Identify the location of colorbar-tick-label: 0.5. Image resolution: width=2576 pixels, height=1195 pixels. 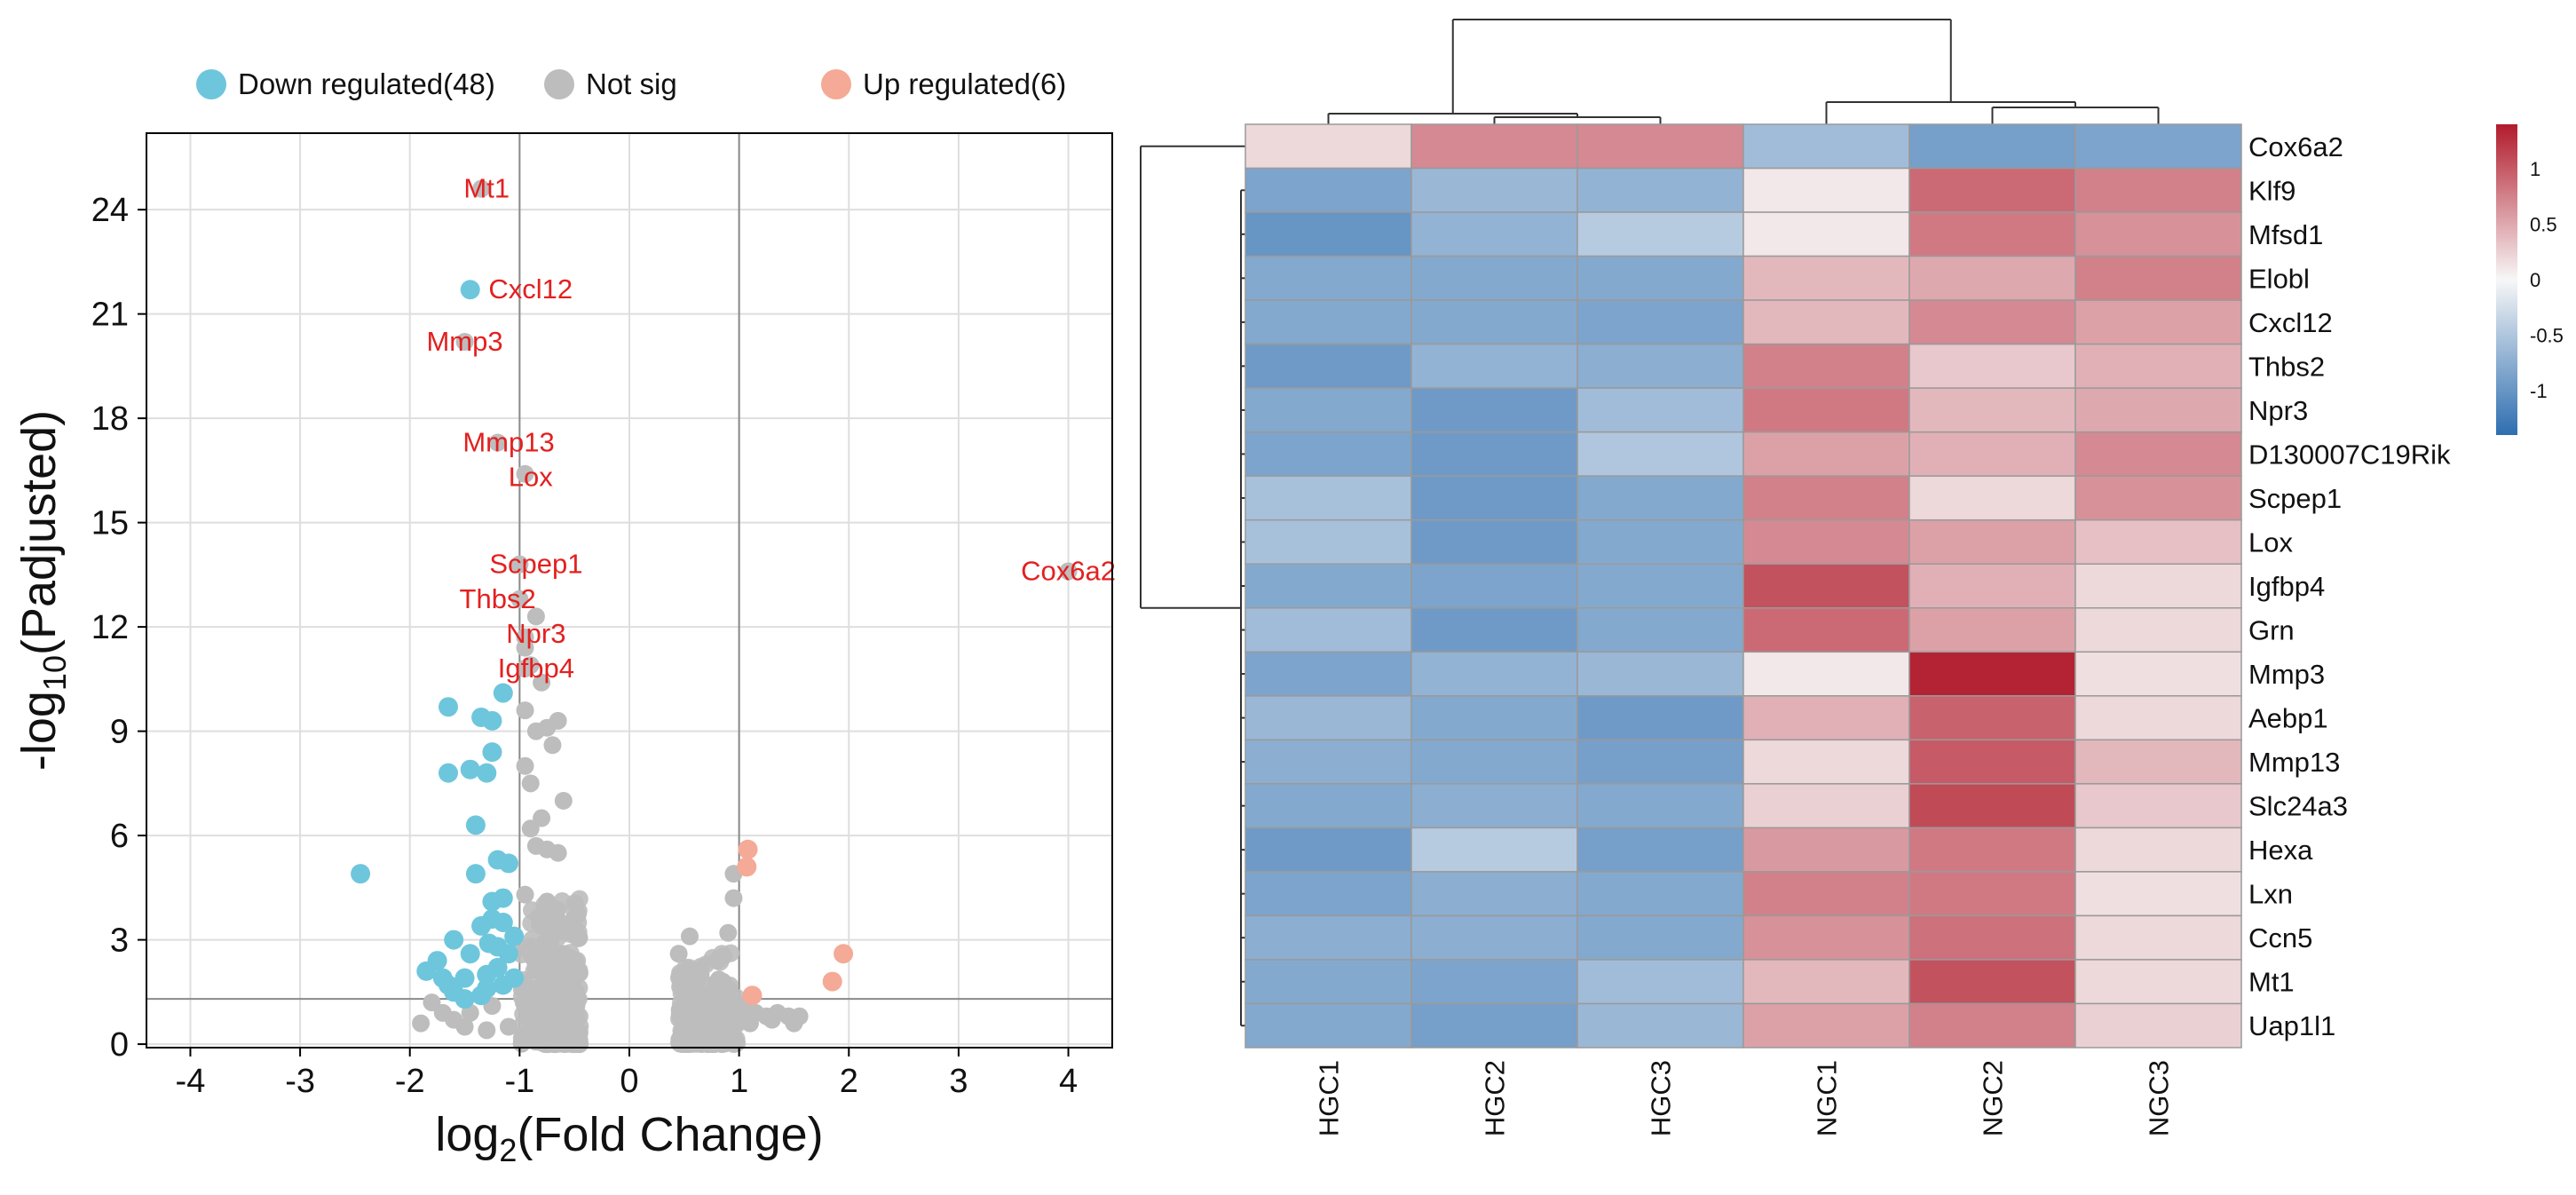
(2543, 225).